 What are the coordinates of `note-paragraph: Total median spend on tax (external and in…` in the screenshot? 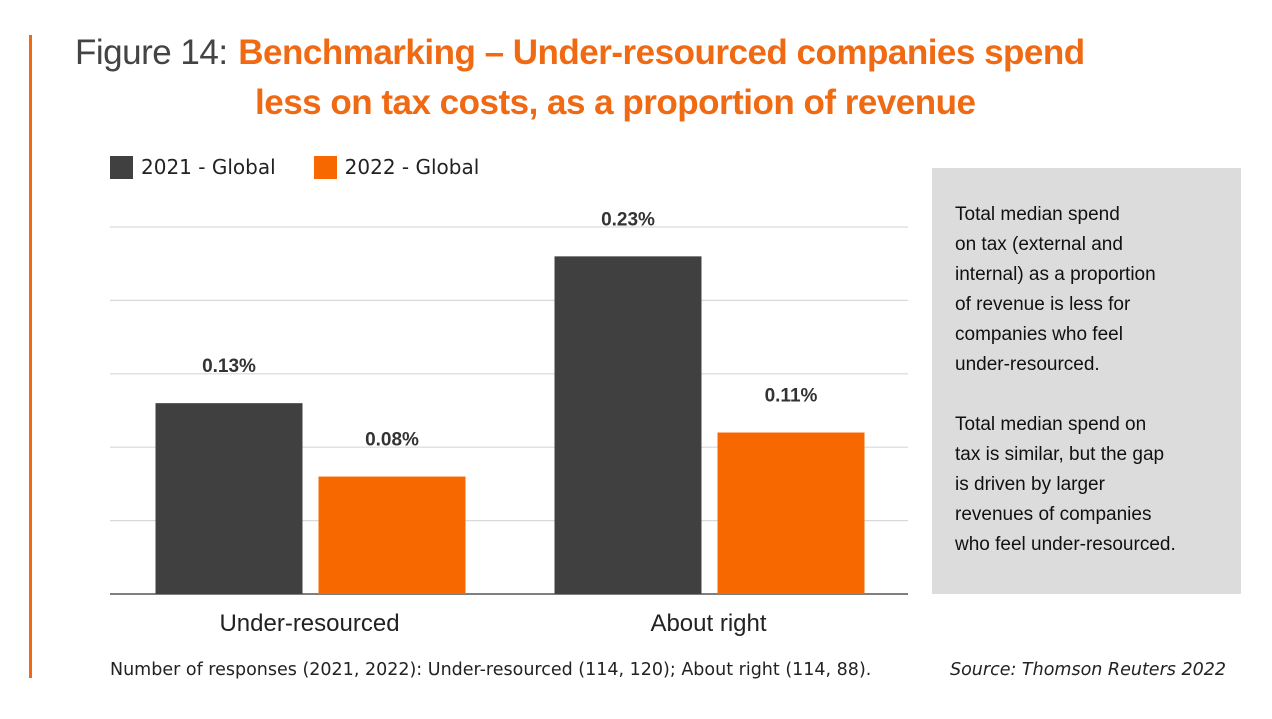 It's located at (1088, 290).